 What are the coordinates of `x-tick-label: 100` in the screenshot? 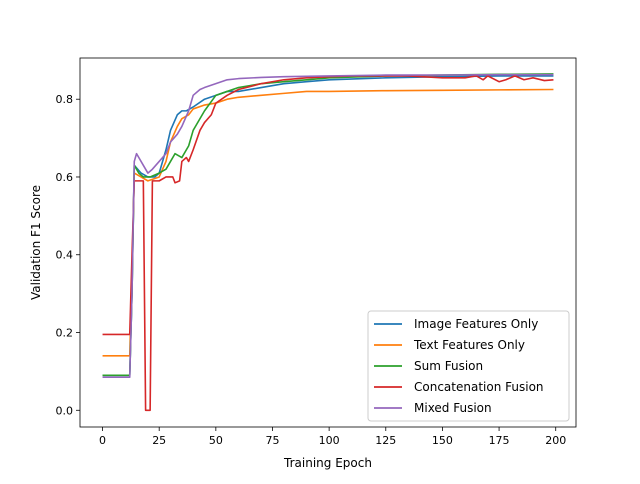 It's located at (329, 440).